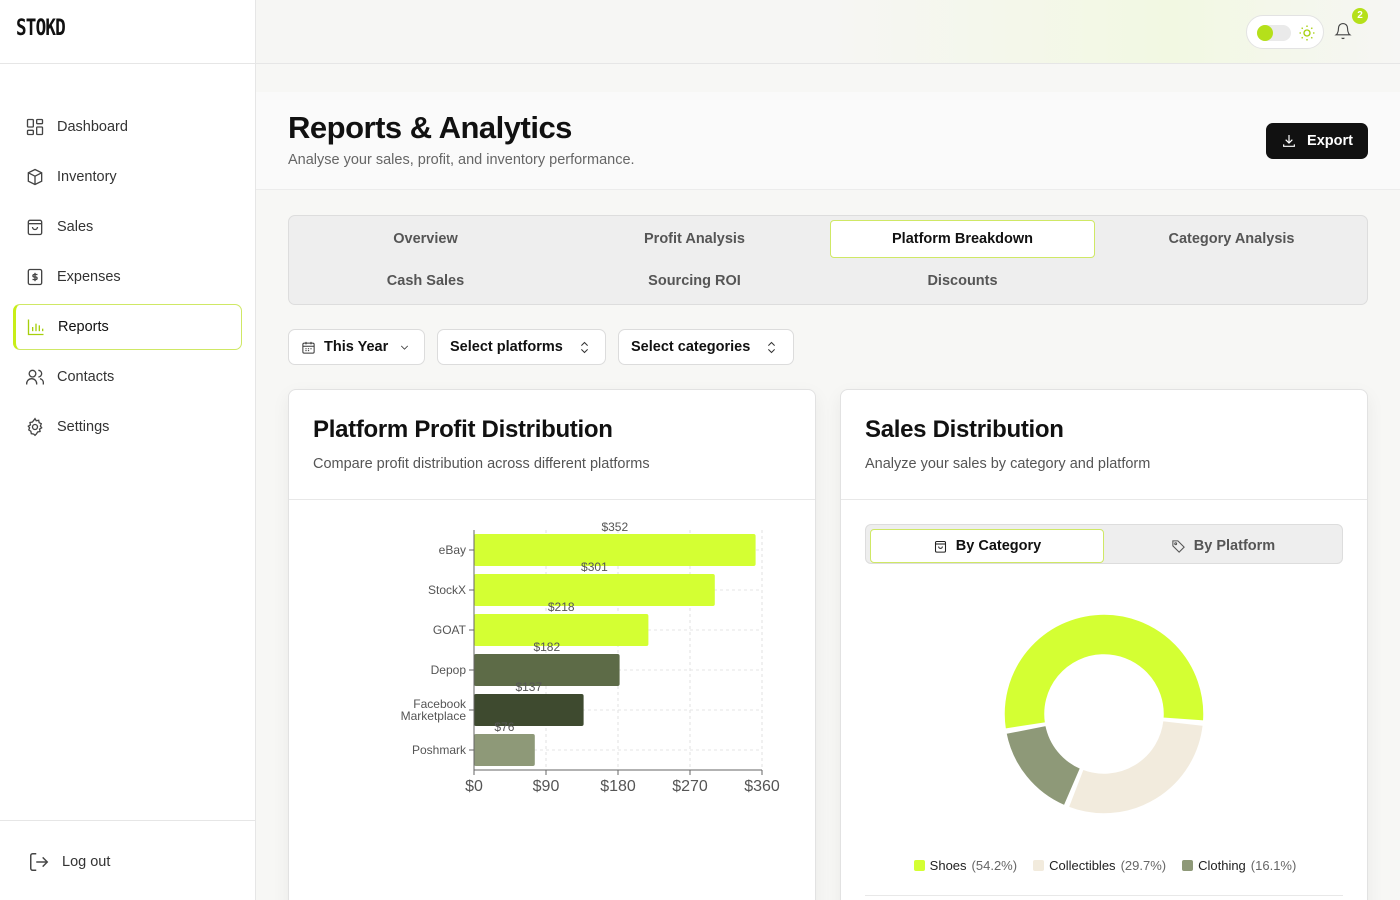 This screenshot has width=1400, height=900. What do you see at coordinates (1043, 765) in the screenshot?
I see `donut-slice-clothing` at bounding box center [1043, 765].